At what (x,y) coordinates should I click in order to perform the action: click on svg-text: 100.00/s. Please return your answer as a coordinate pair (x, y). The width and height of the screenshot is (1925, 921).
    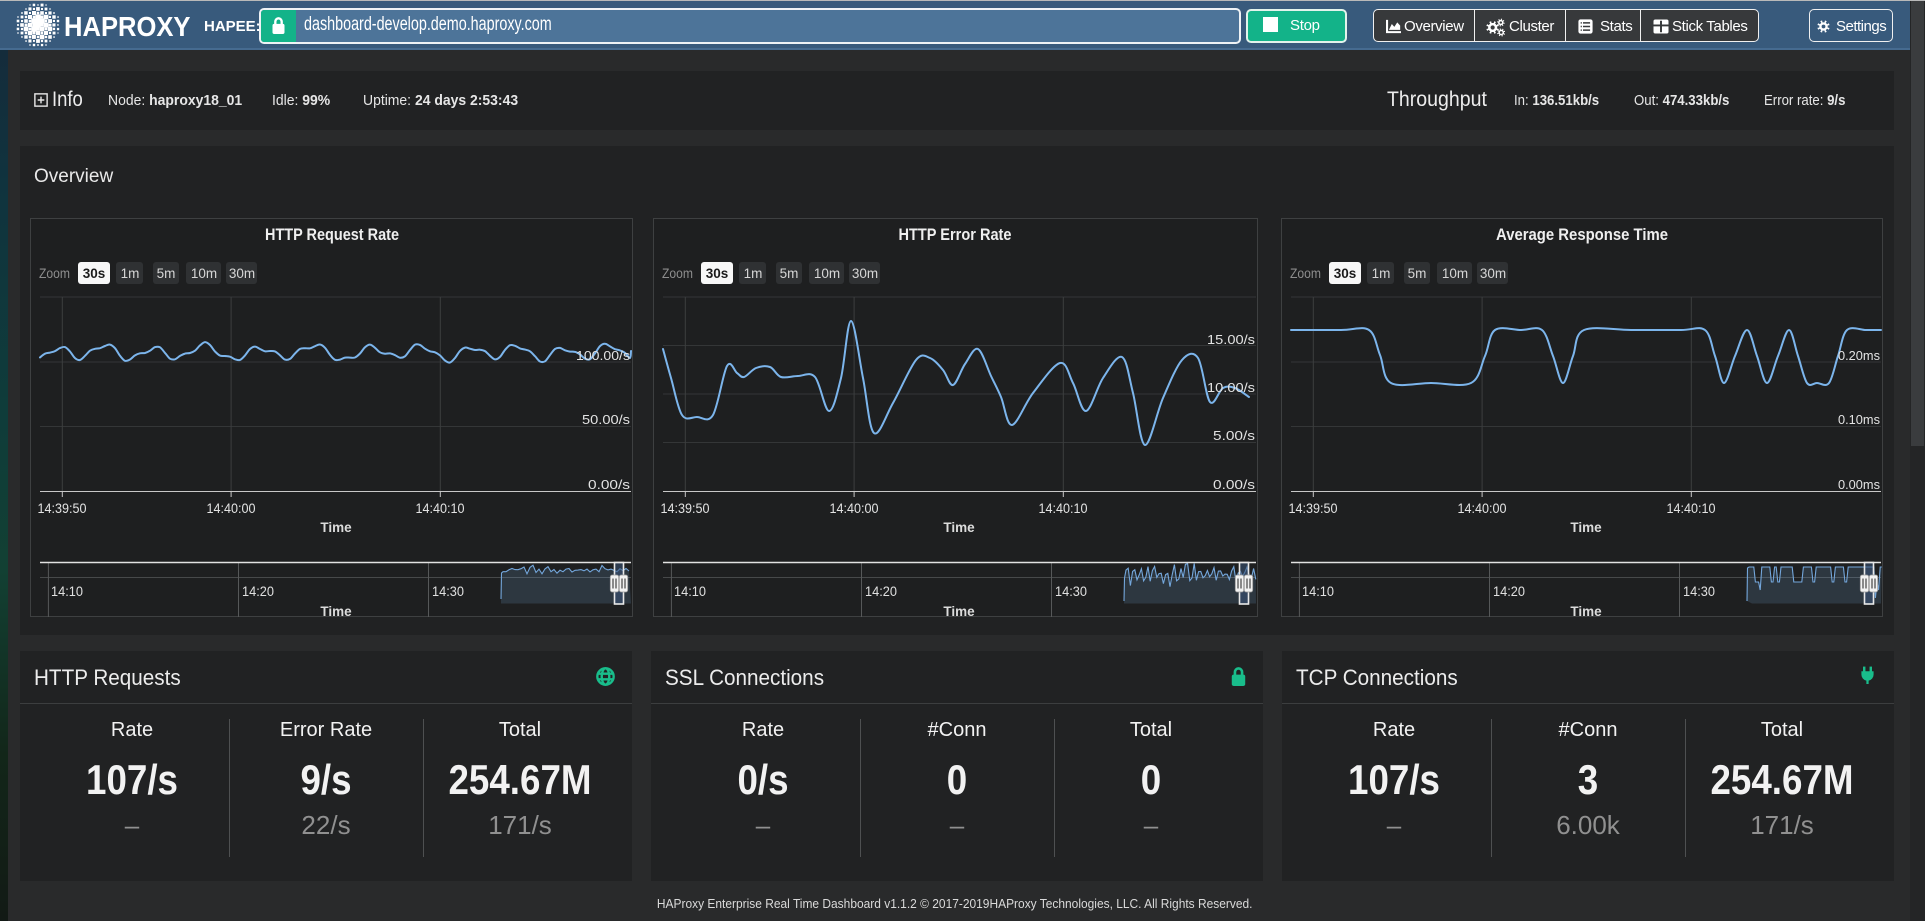
    Looking at the image, I should click on (603, 355).